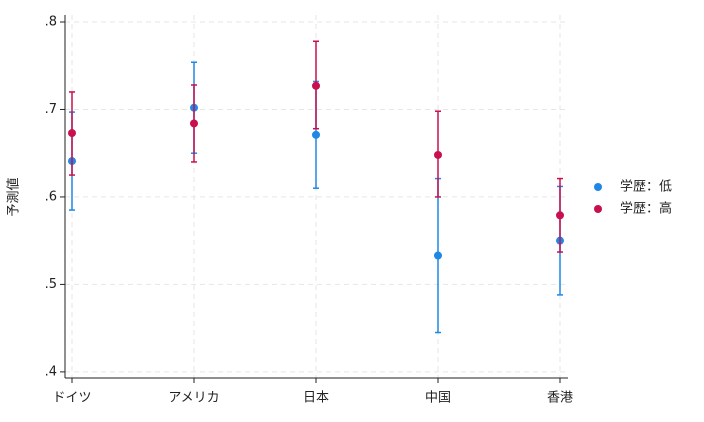 This screenshot has height=422, width=704. Describe the element at coordinates (560, 398) in the screenshot. I see `x-tick-label: 香港` at that location.